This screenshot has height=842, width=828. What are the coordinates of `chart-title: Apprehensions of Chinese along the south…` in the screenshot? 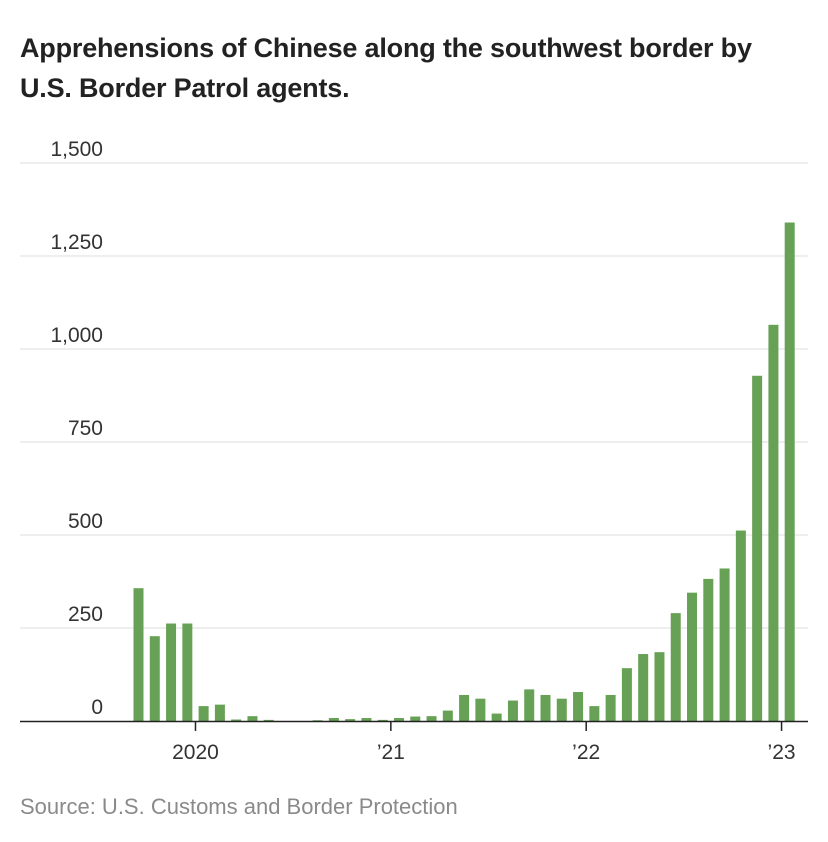 It's located at (386, 68).